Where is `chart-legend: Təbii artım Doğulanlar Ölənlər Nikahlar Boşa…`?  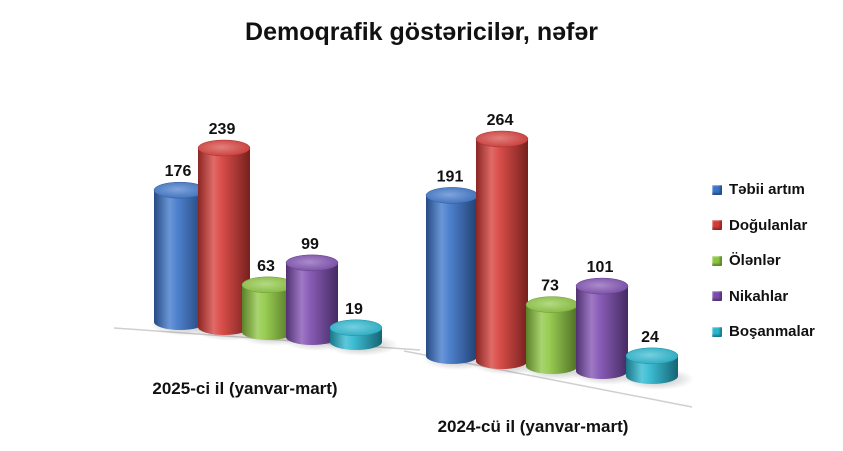
chart-legend: Təbii artım Doğulanlar Ölənlər Nikahlar Boşa… is located at coordinates (763, 261).